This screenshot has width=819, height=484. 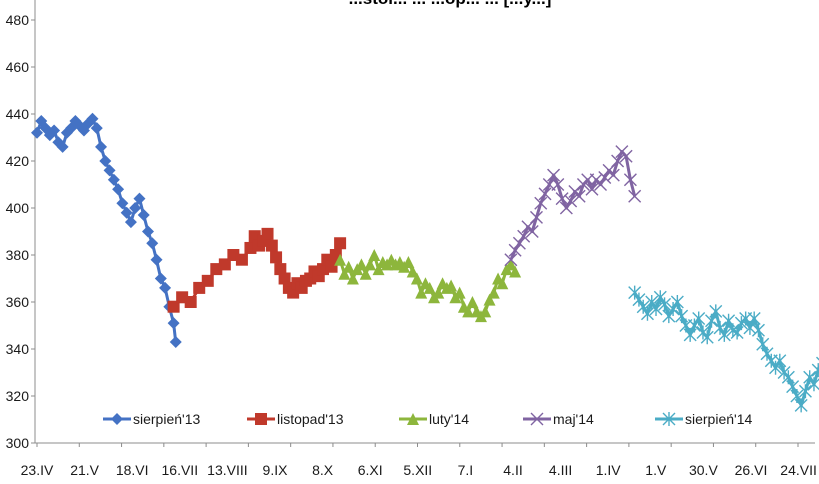 What do you see at coordinates (798, 470) in the screenshot?
I see `x-tick-label: 24.VII` at bounding box center [798, 470].